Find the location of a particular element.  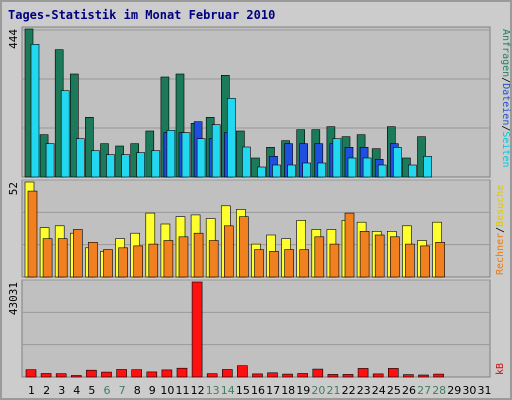

day-label-9: 9 is located at coordinates (152, 390).